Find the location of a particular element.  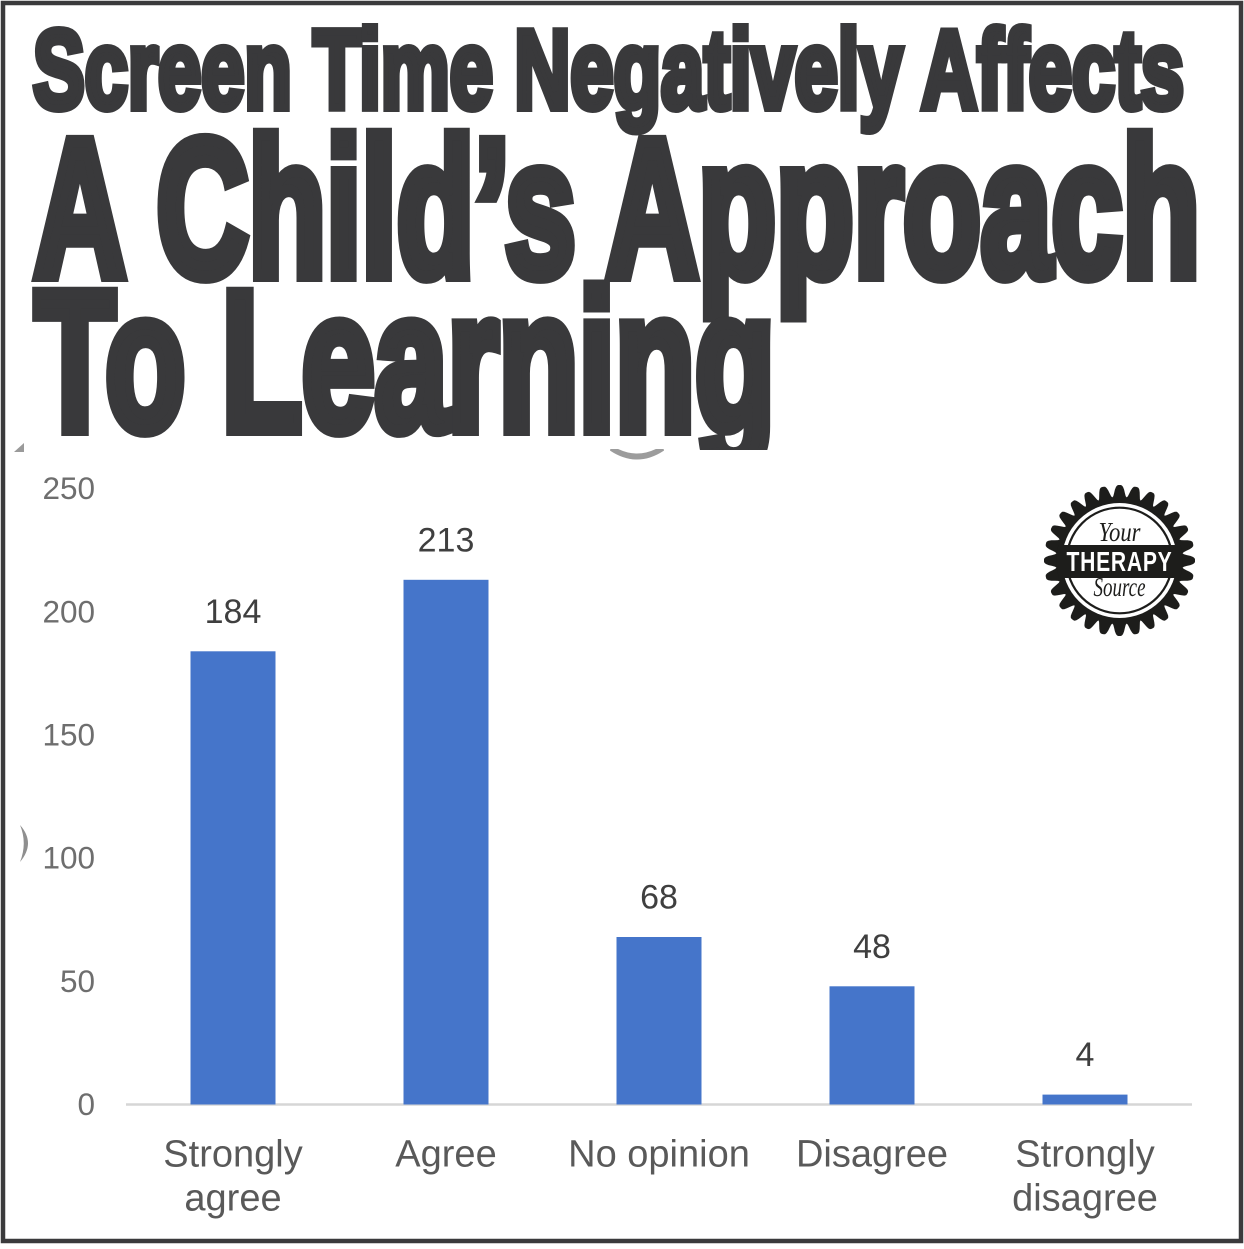

svg-text: To Learning is located at coordinates (405, 361).